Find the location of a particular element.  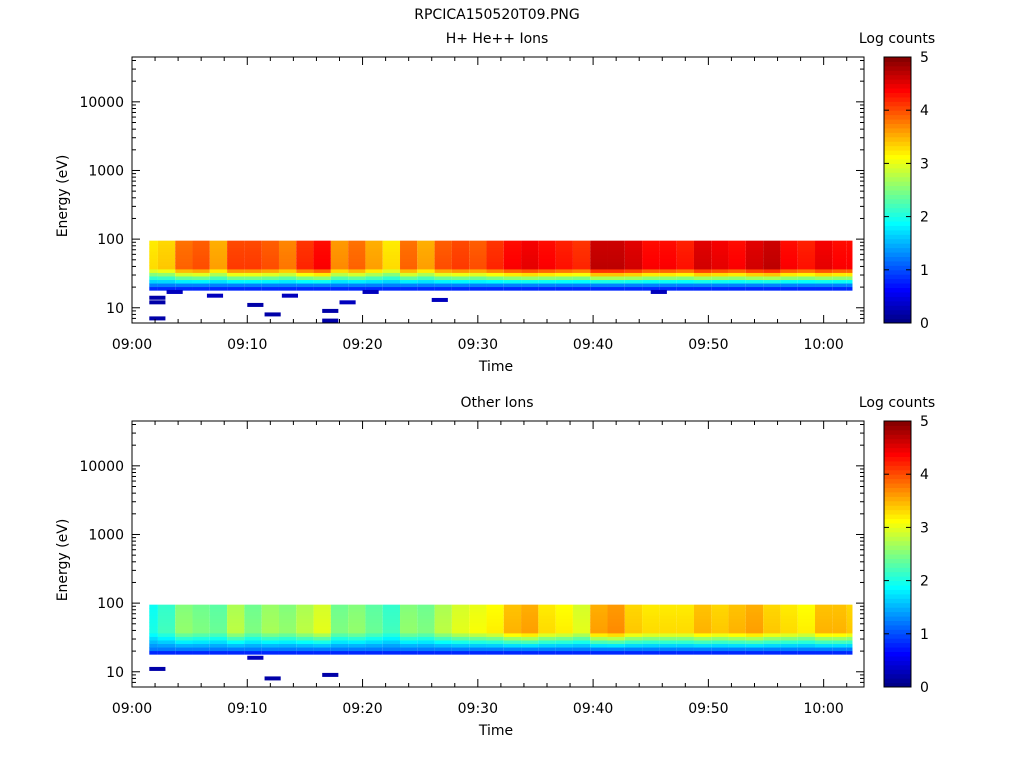

colorbar-tick-label: 5 is located at coordinates (924, 422).